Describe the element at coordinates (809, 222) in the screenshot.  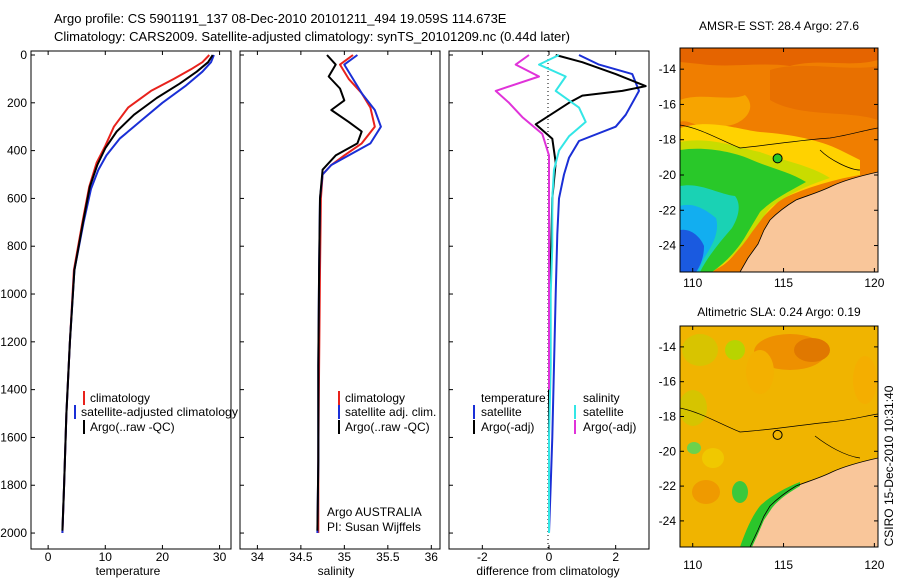
I see `sst-land` at that location.